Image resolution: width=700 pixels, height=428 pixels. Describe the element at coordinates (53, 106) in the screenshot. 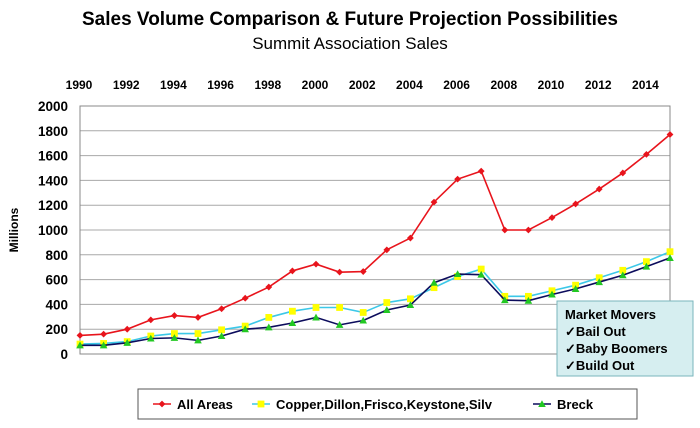

I see `y-tick-label: 2000` at that location.